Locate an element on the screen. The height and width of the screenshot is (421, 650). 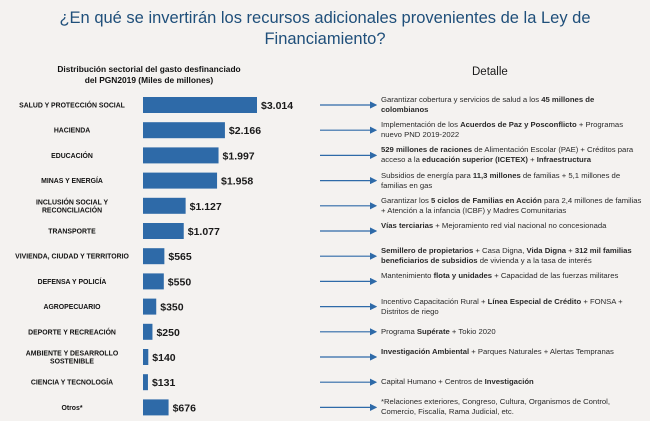
bar-value-label: $131 is located at coordinates (164, 383).